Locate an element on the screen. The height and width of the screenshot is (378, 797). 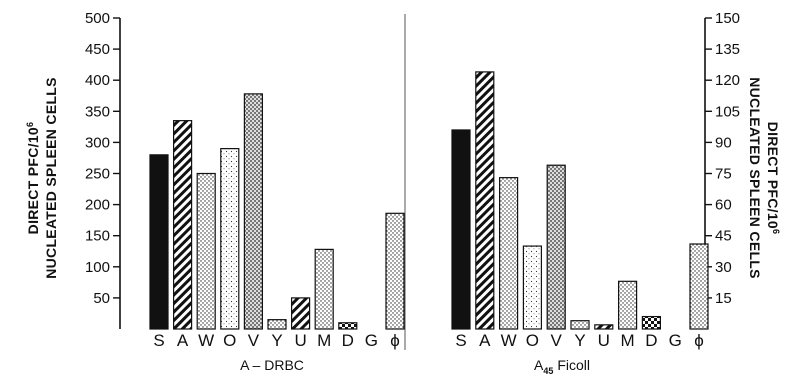
right-y-tick-label: 75 is located at coordinates (723, 174).